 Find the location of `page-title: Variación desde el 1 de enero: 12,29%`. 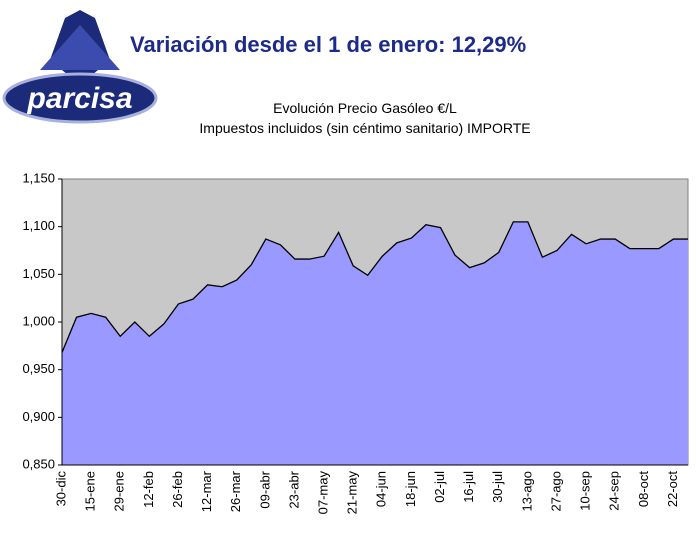

page-title: Variación desde el 1 de enero: 12,29% is located at coordinates (328, 44).